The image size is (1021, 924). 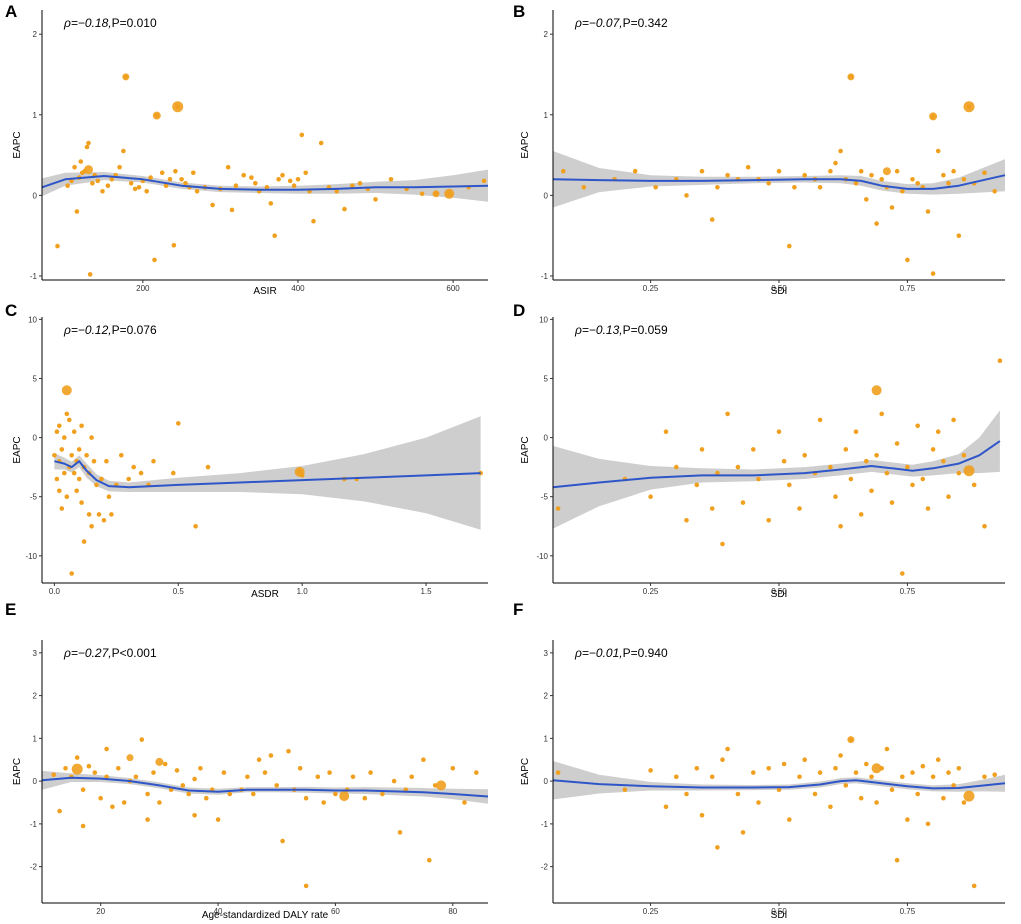 I want to click on points-a, so click(x=271, y=175).